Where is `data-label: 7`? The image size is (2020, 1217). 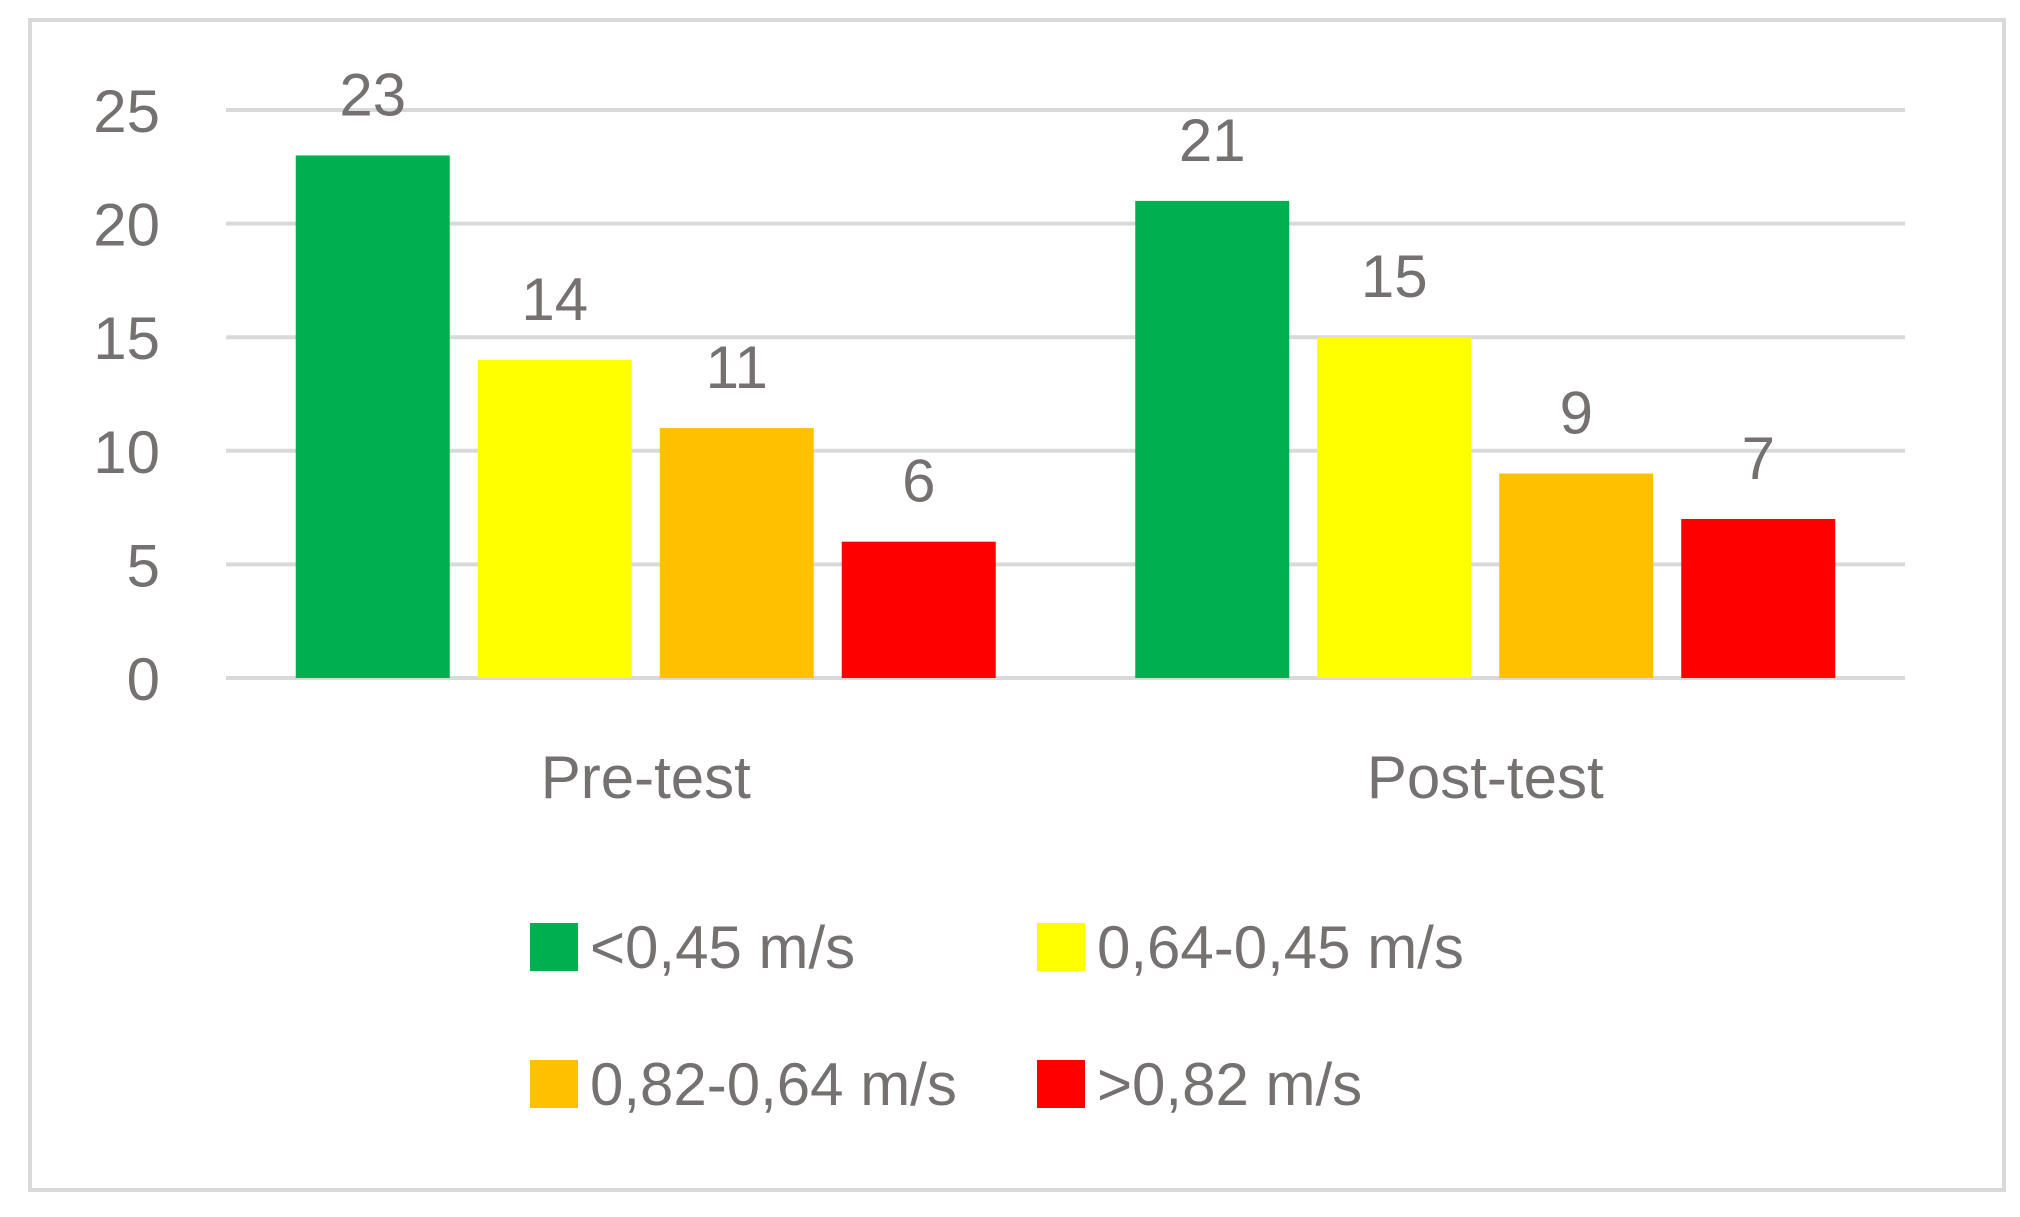
data-label: 7 is located at coordinates (1758, 458).